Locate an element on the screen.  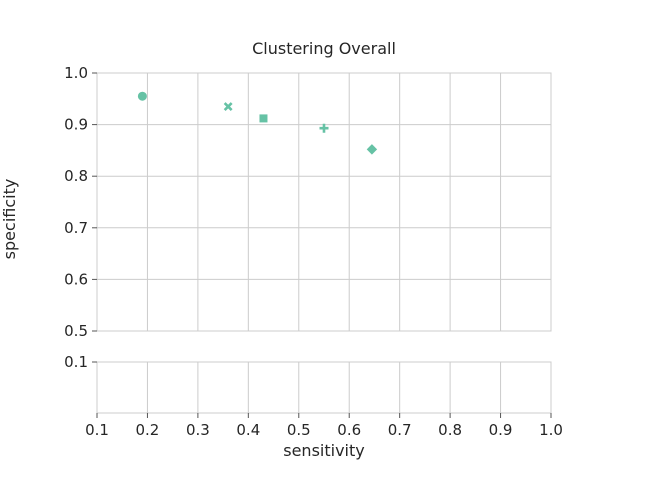
y-axis-ticks-bottom: 0.1 is located at coordinates (80, 362).